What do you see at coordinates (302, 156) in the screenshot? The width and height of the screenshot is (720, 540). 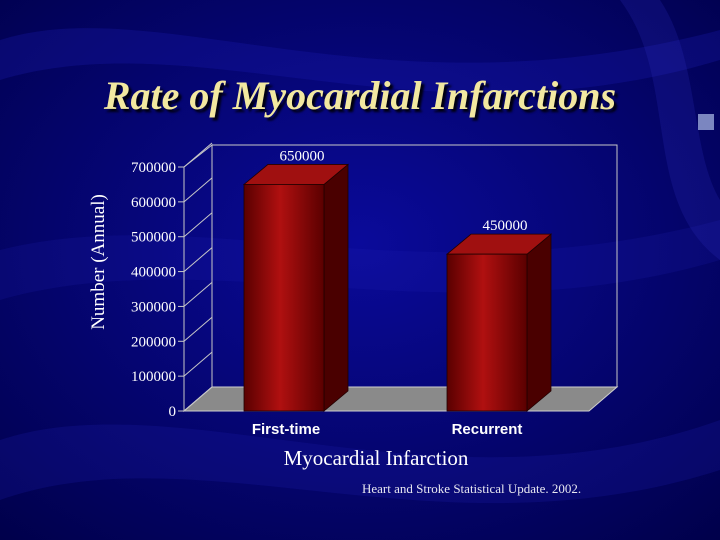 I see `bar-data-label: 650000` at bounding box center [302, 156].